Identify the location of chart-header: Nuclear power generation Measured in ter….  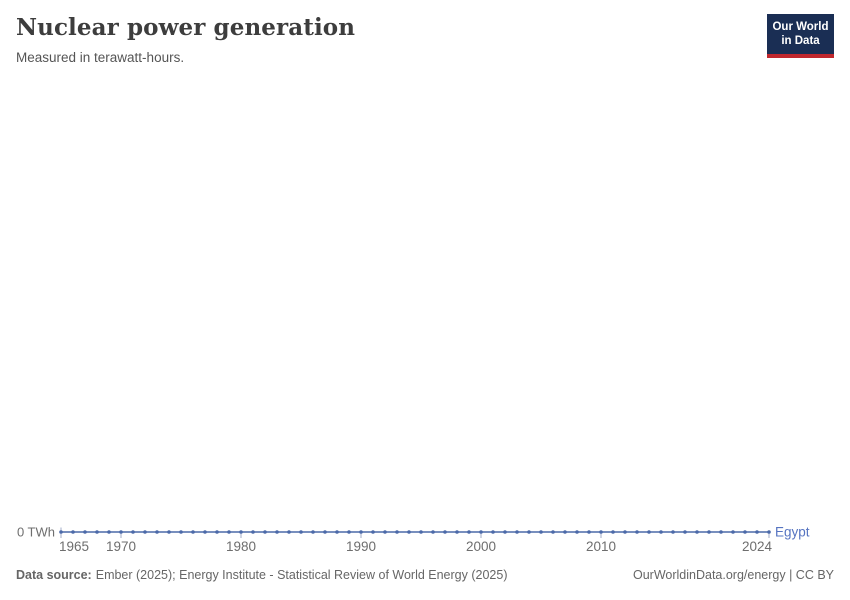
(425, 39).